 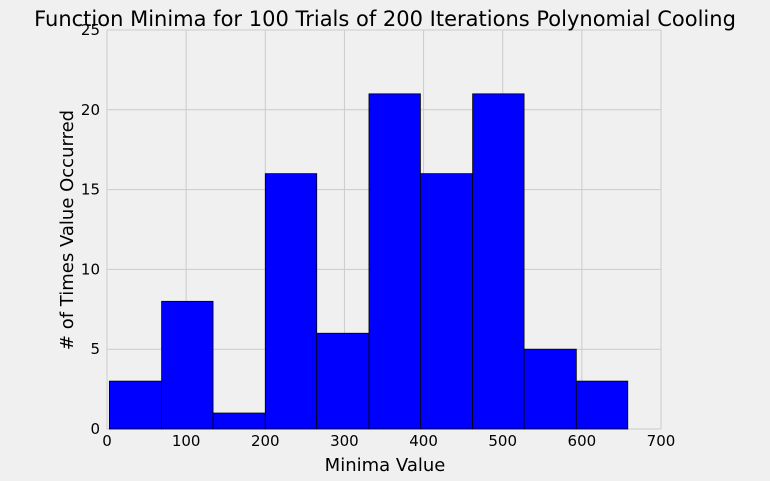 What do you see at coordinates (385, 465) in the screenshot?
I see `x-axis-label: Minima Value` at bounding box center [385, 465].